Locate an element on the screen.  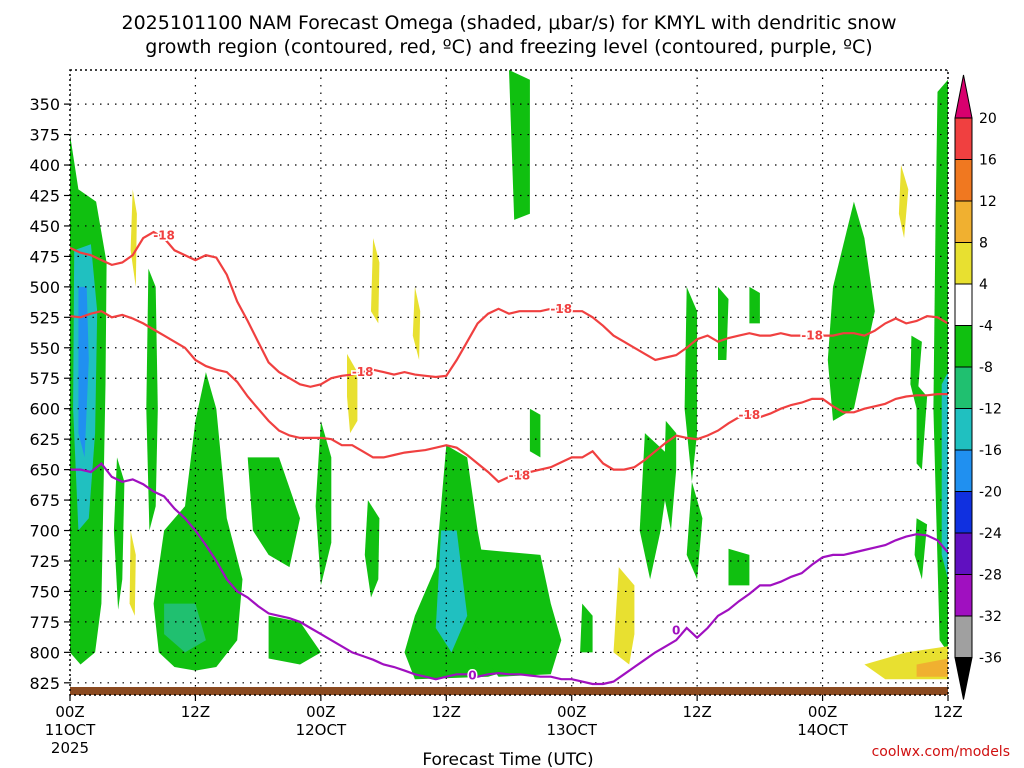
y-tick-label-525: 525 is located at coordinates (44, 317).